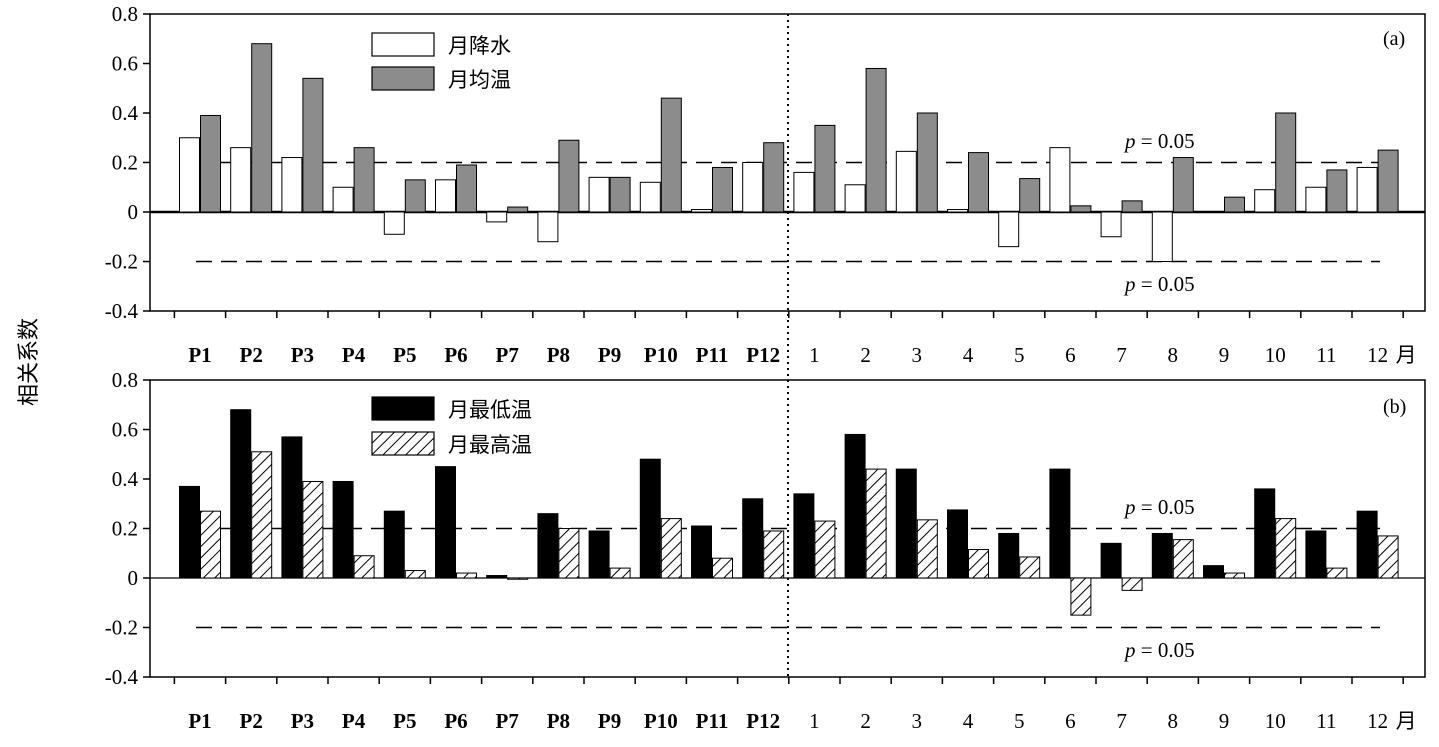  I want to click on x-tick-label-9: 9, so click(1224, 721).